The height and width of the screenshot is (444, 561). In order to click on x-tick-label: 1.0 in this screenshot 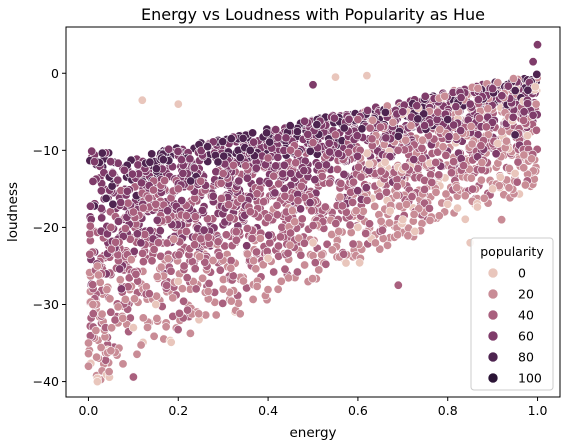, I will do `click(538, 410)`.